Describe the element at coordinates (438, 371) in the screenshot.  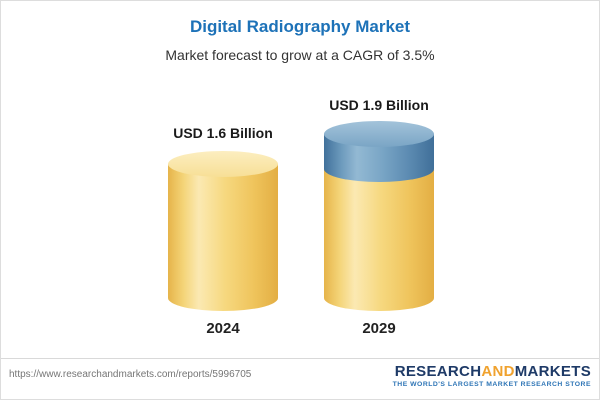
I see `logo-word-research: RESEARCH` at that location.